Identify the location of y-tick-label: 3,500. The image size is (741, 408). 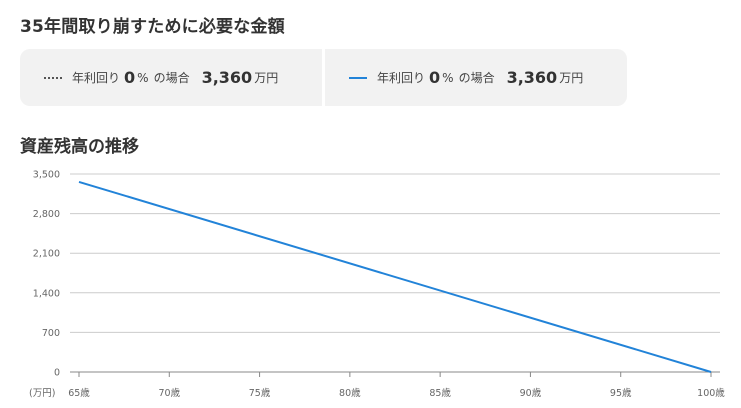
(46, 175).